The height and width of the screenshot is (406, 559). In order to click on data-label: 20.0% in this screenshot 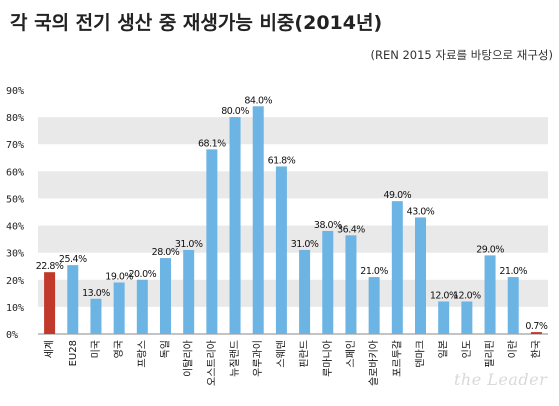, I will do `click(142, 274)`.